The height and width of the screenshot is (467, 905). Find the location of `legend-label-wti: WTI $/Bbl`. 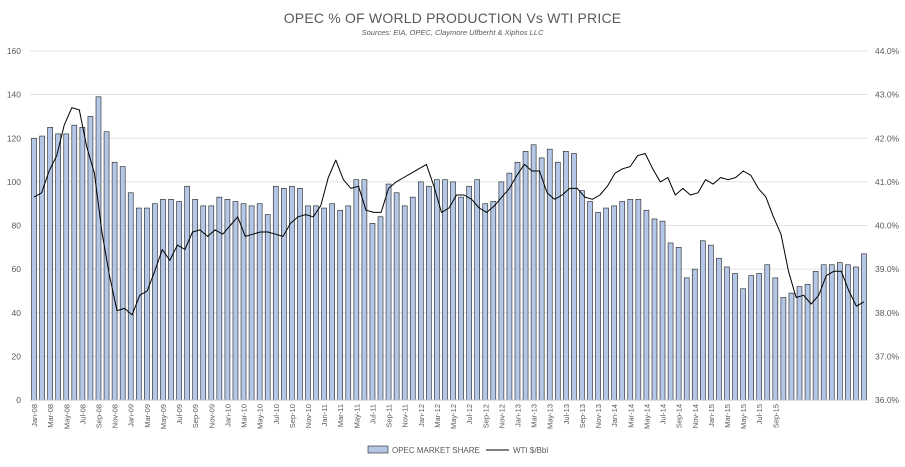

legend-label-wti: WTI $/Bbl is located at coordinates (530, 450).